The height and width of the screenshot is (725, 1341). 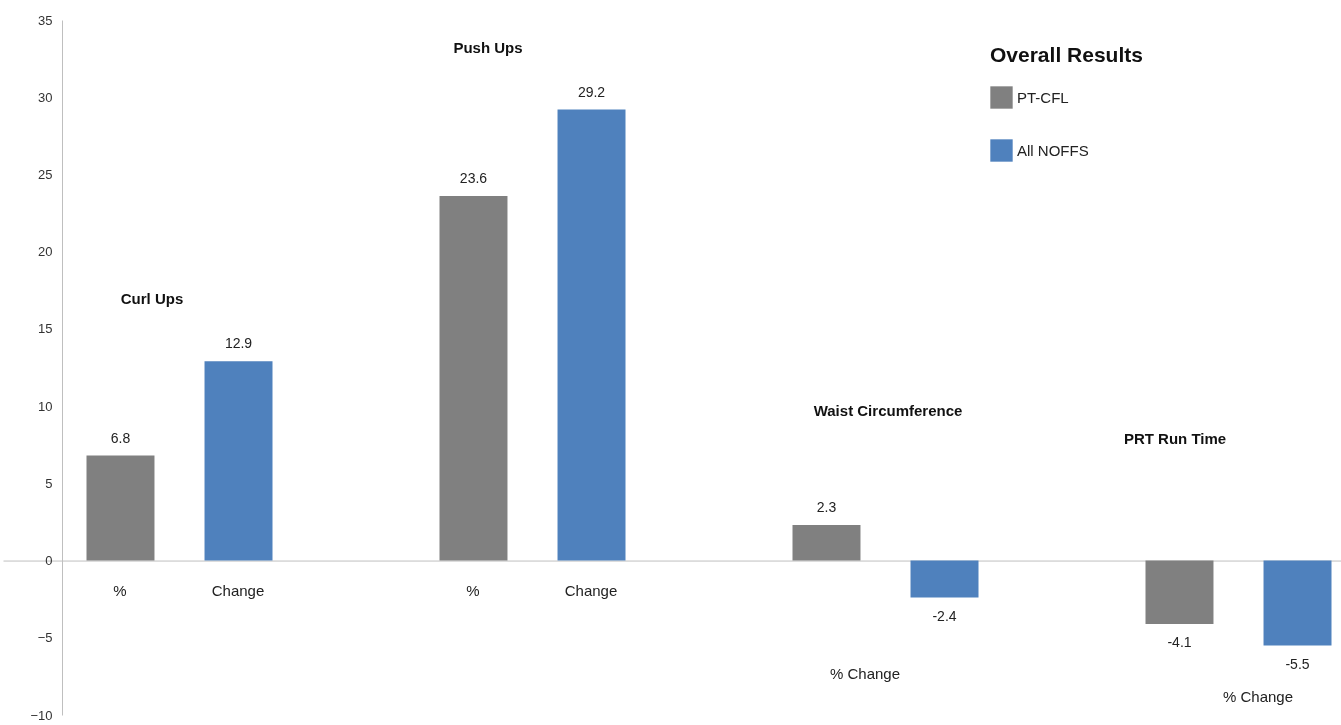 I want to click on legend-label: PT-CFL, so click(x=1043, y=97).